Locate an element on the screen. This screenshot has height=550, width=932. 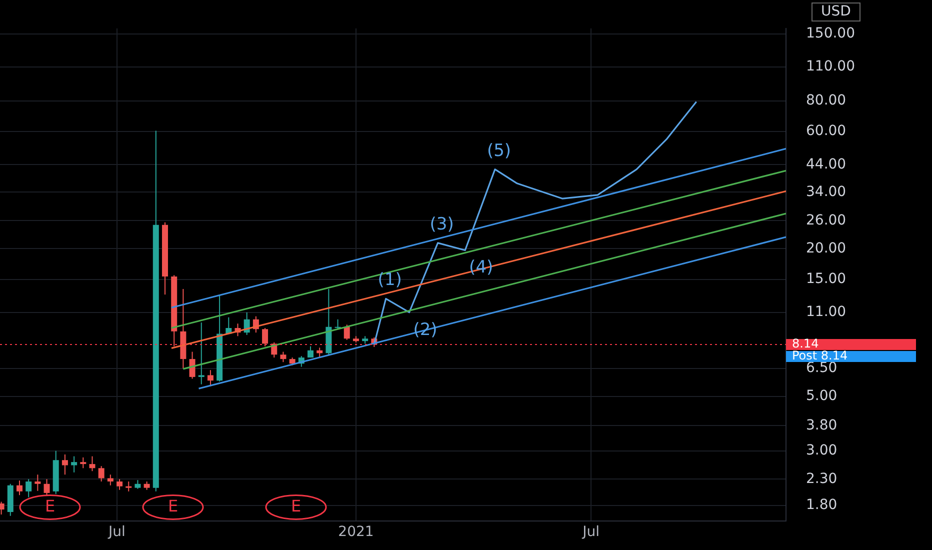
annotation: (1) is located at coordinates (390, 280).